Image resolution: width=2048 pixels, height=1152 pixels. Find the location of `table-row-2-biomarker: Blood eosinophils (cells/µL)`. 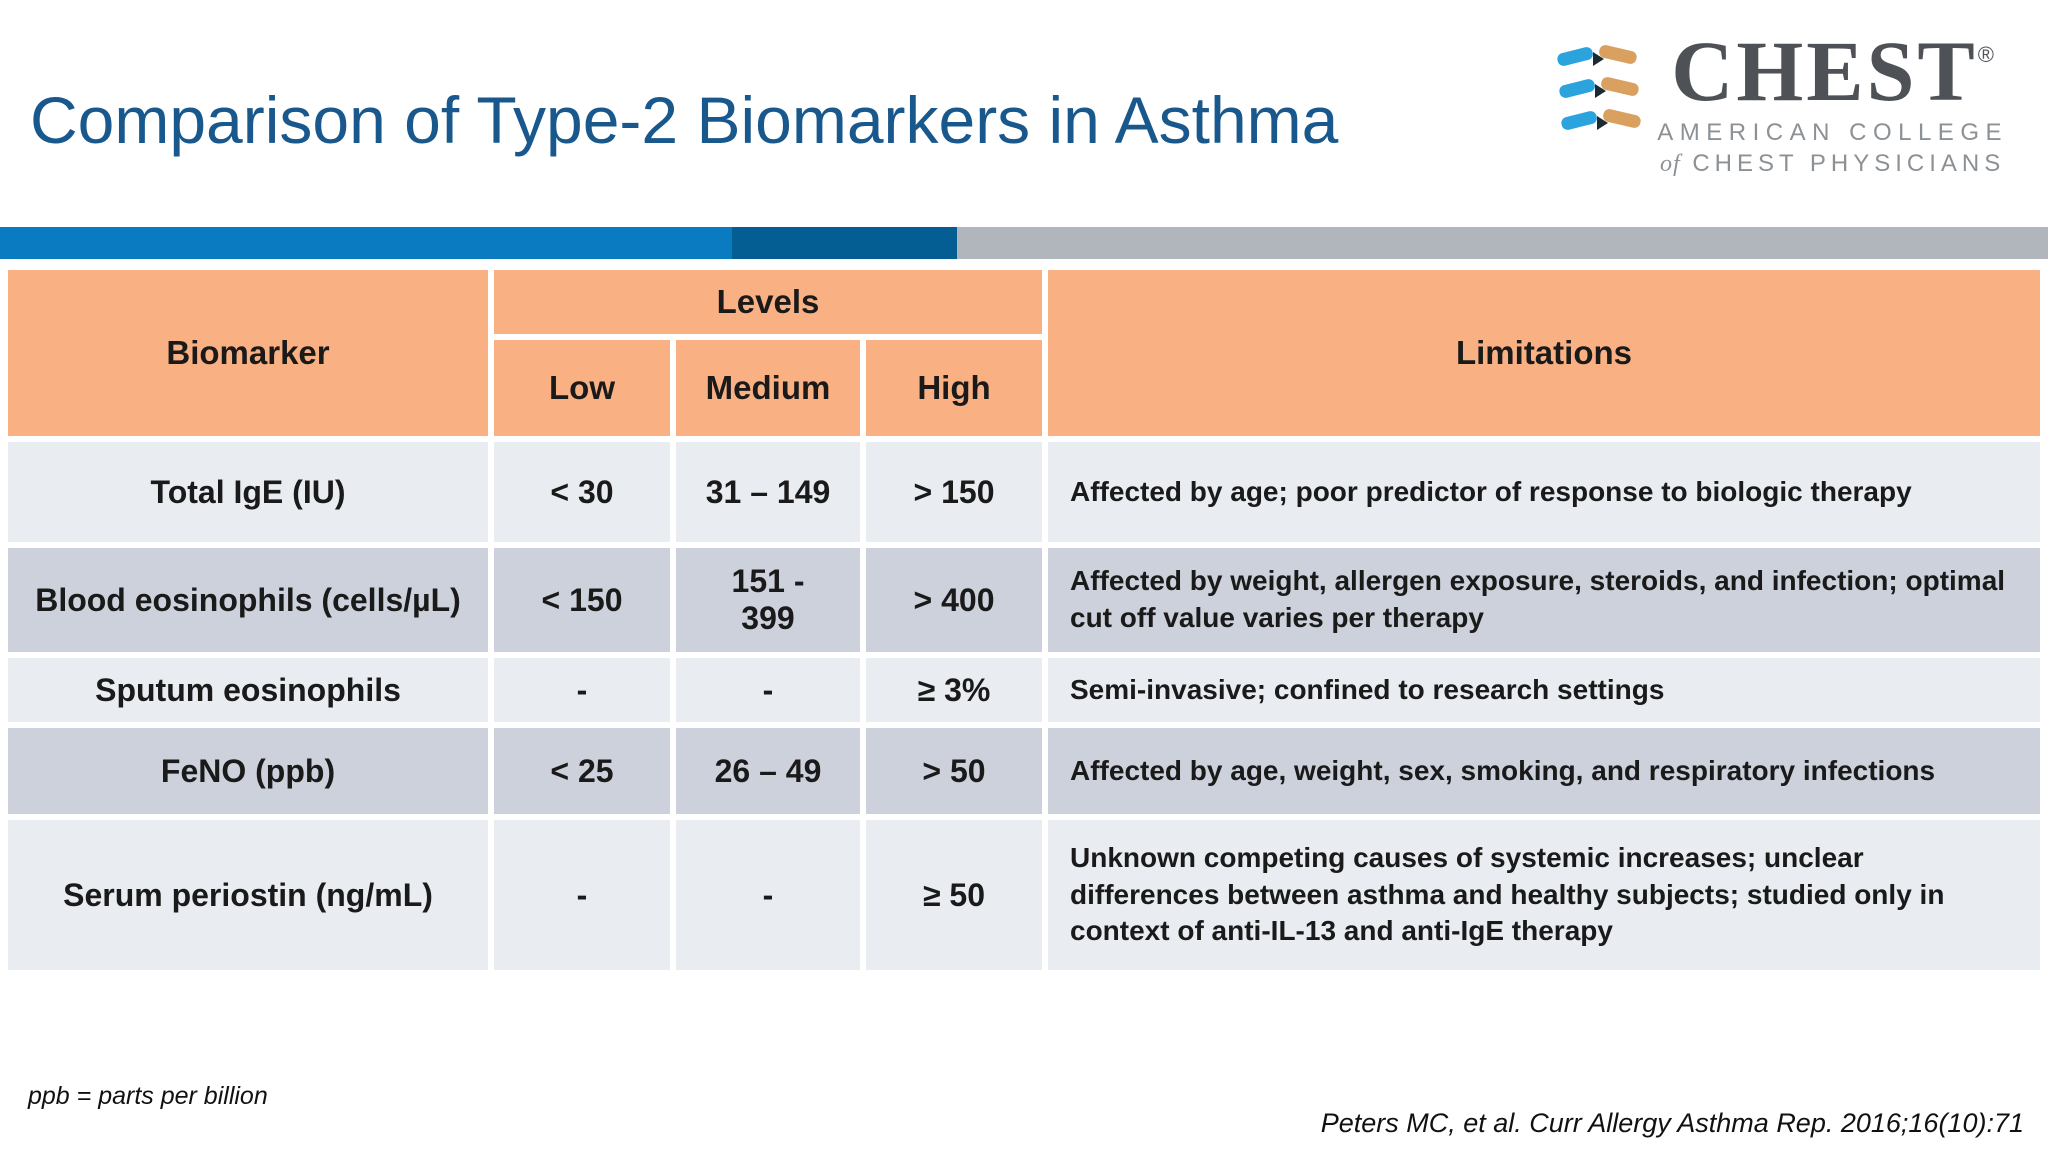

table-row-2-biomarker: Blood eosinophils (cells/µL) is located at coordinates (248, 600).